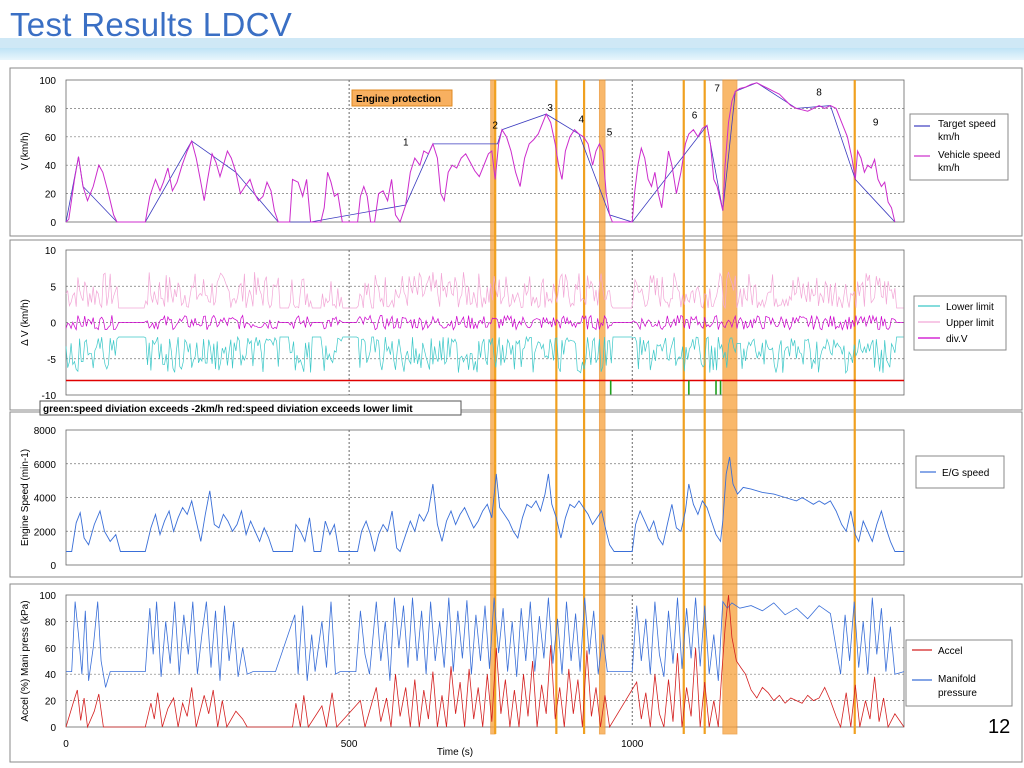  What do you see at coordinates (45, 532) in the screenshot?
I see `y-tick-label: 2000` at bounding box center [45, 532].